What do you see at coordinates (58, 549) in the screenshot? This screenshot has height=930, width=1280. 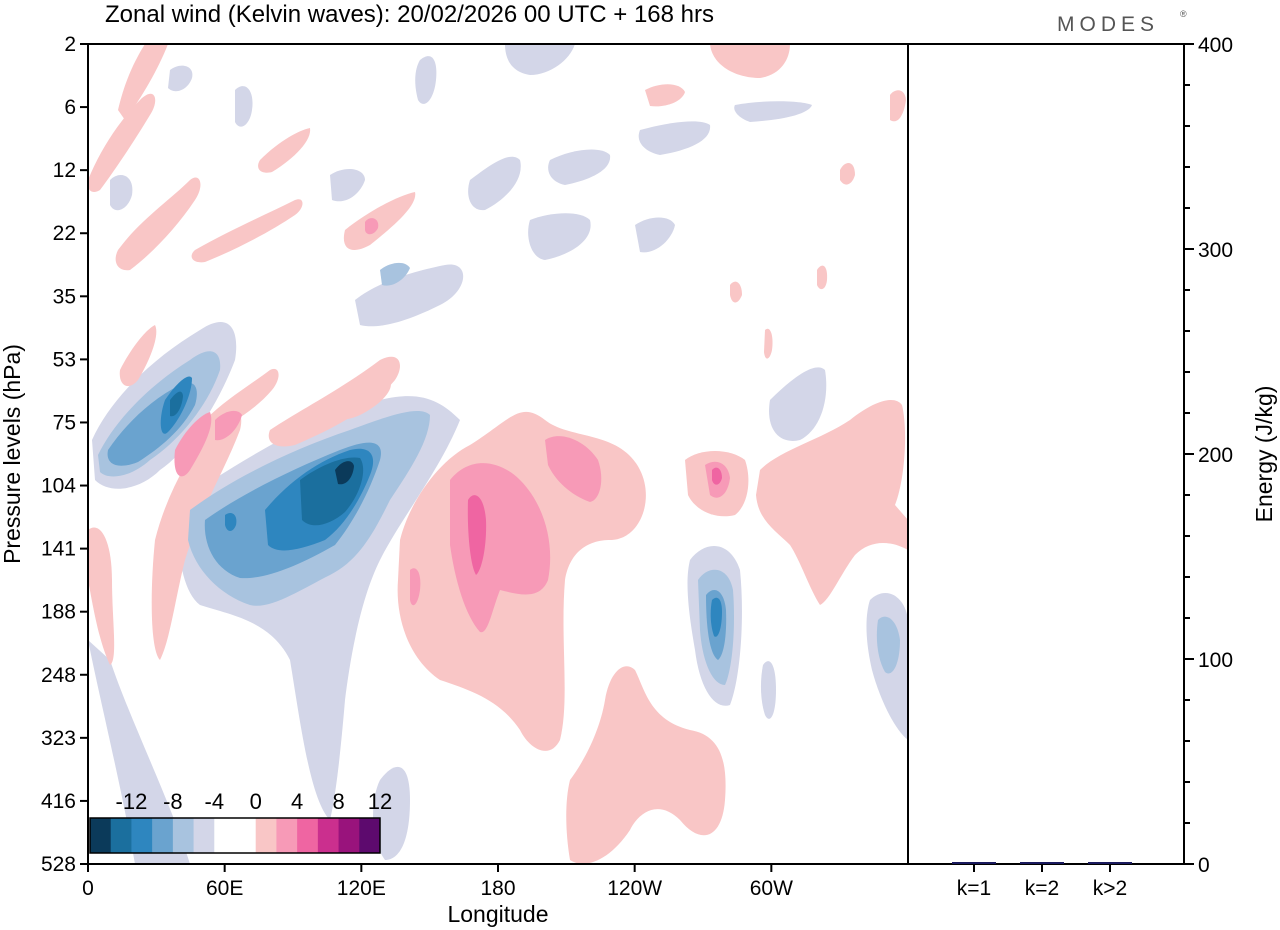 I see `pressure-tick-label: 141` at bounding box center [58, 549].